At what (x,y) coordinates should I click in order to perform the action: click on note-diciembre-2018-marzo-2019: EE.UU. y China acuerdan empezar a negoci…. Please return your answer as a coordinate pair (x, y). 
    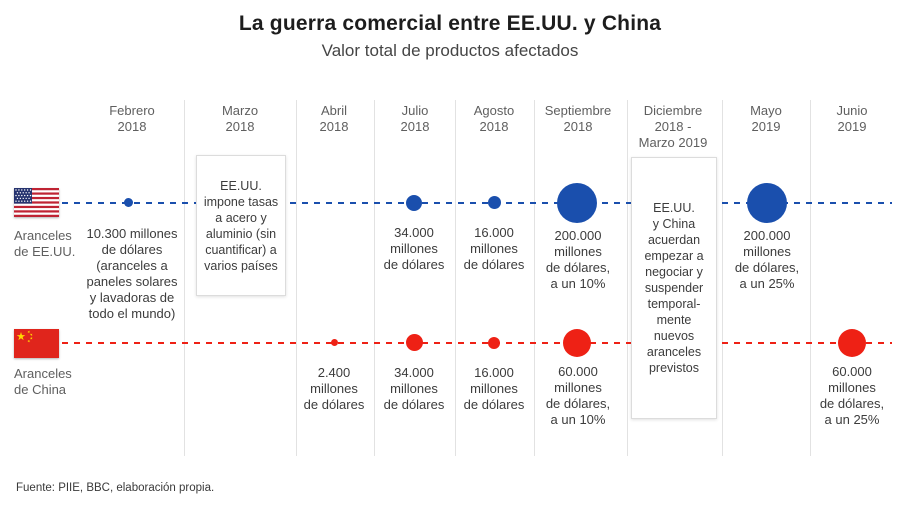
    Looking at the image, I should click on (674, 288).